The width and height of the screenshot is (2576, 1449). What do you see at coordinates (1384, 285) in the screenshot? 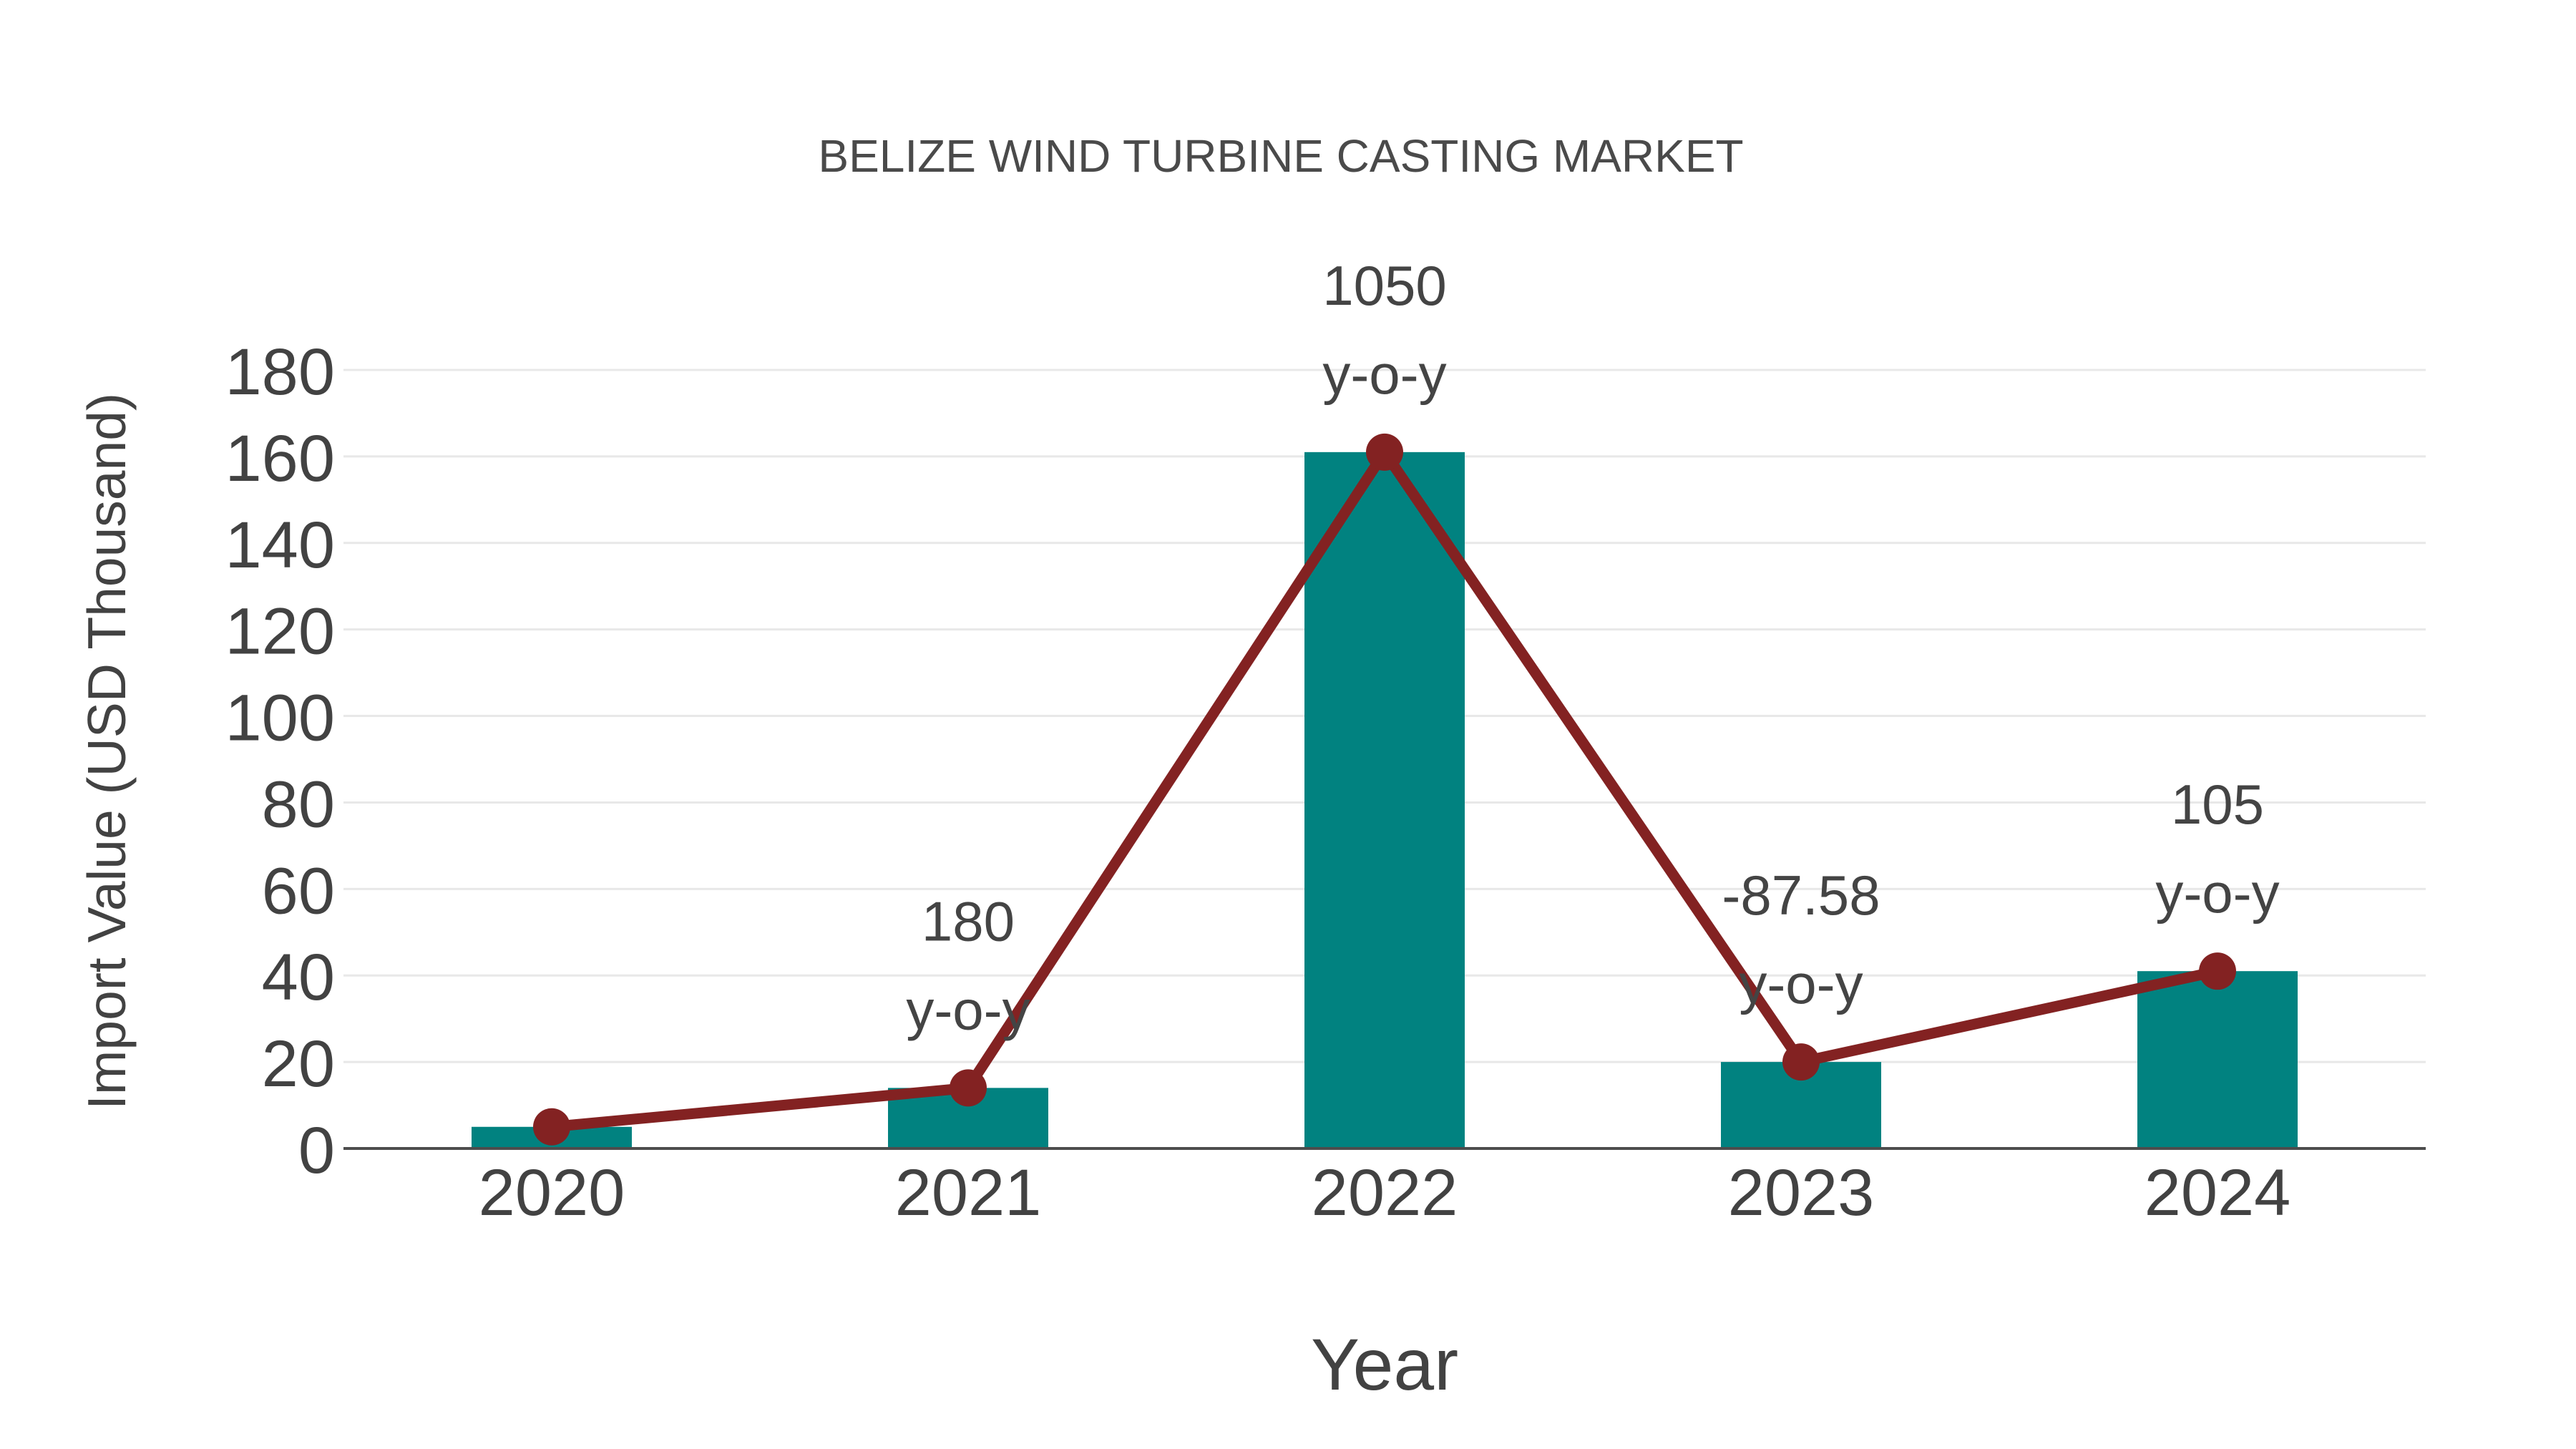
I see `annotation-value: 1050` at bounding box center [1384, 285].